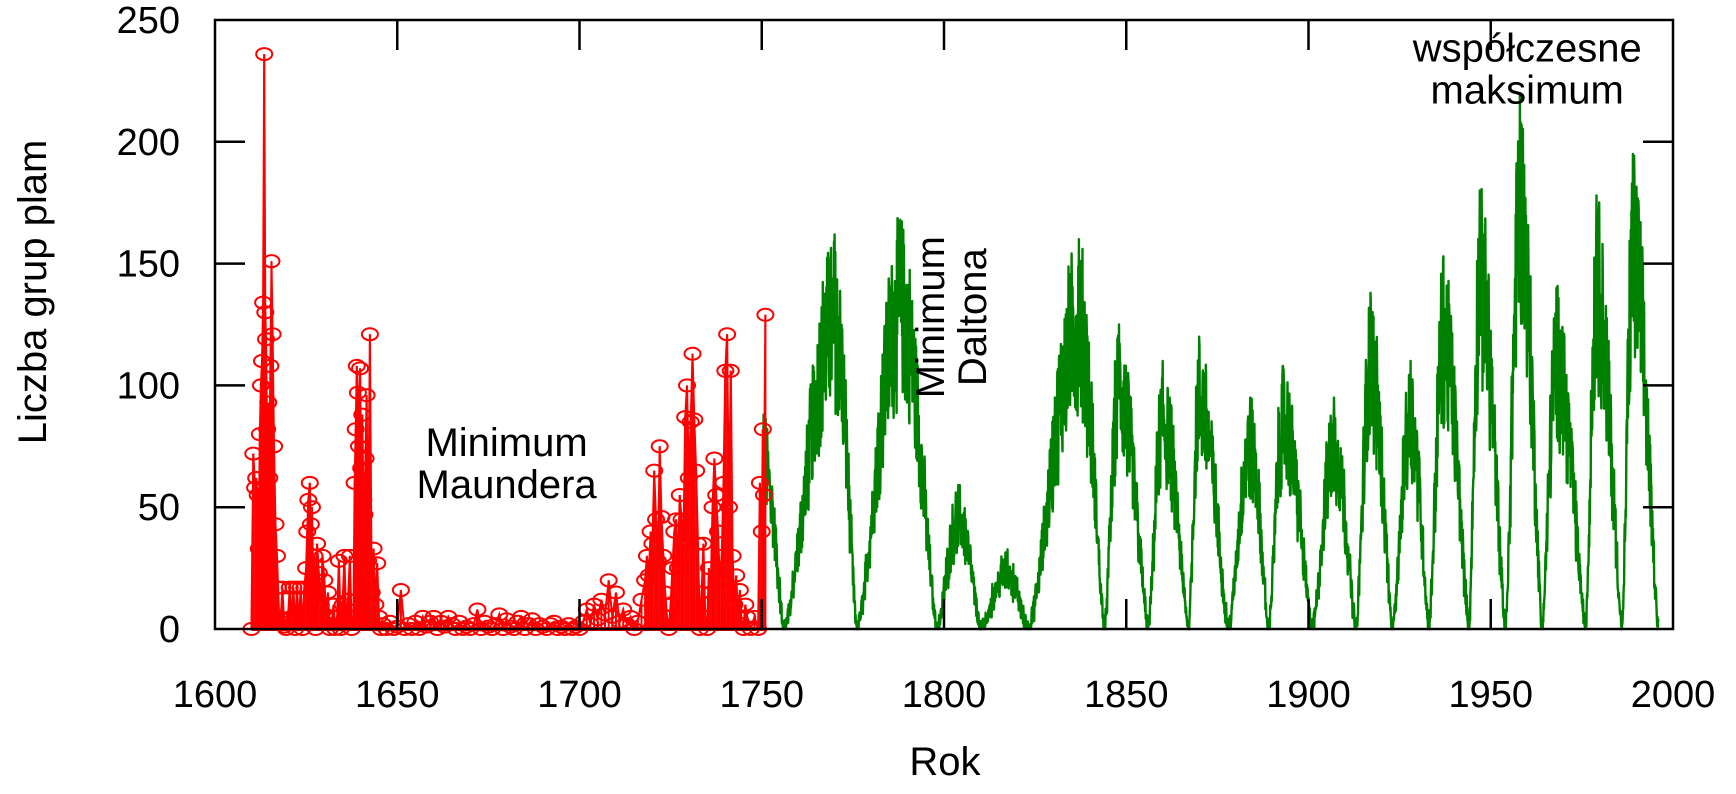 The width and height of the screenshot is (1736, 794). What do you see at coordinates (1527, 90) in the screenshot?
I see `annotation-line: maksimum` at bounding box center [1527, 90].